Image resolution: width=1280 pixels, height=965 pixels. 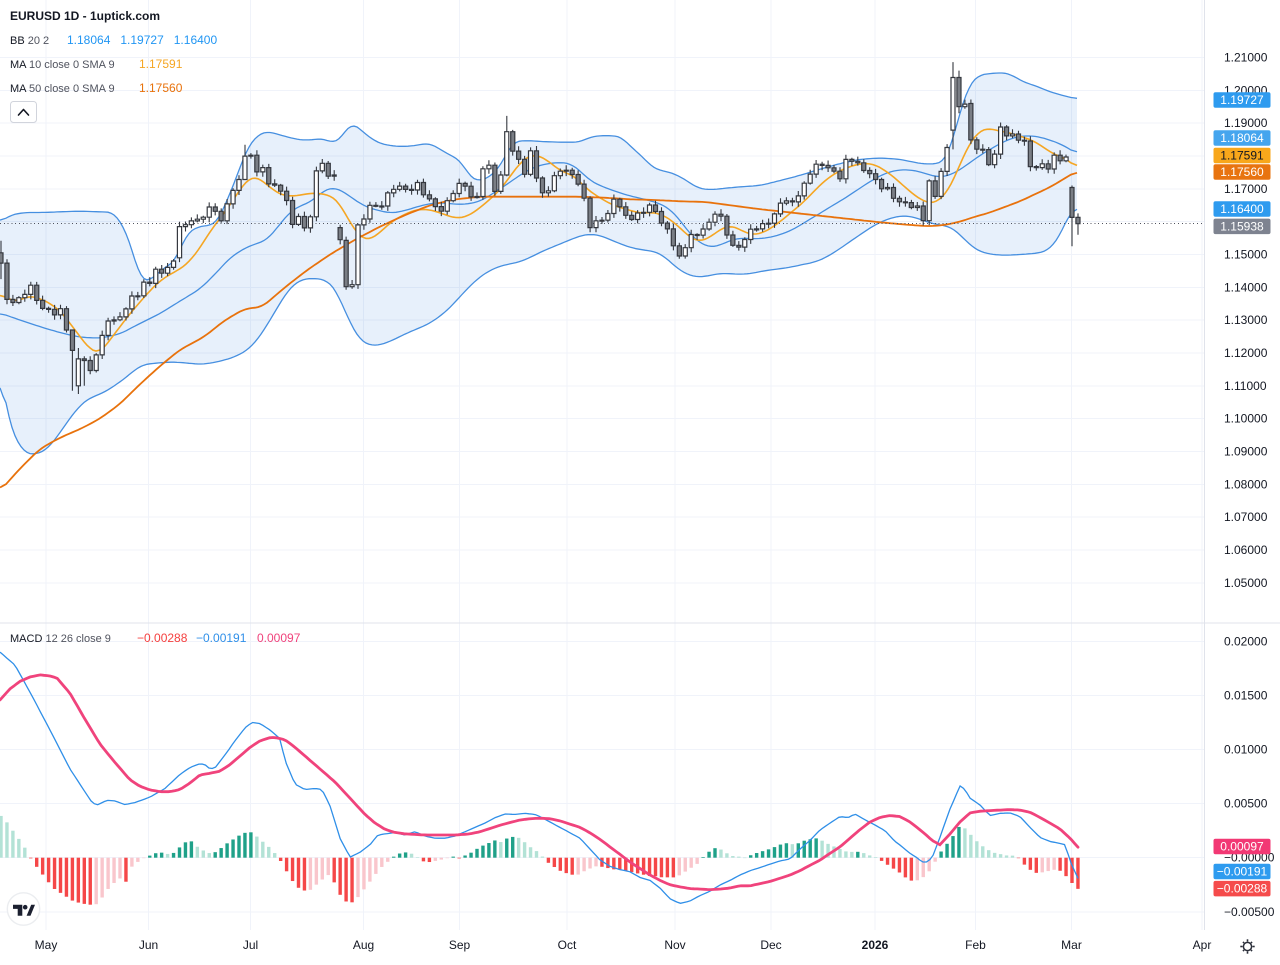 I want to click on svg-text: May, so click(x=46, y=945).